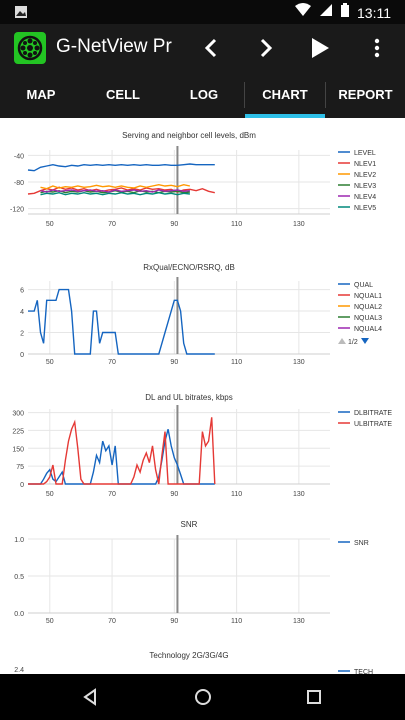 The height and width of the screenshot is (720, 405). What do you see at coordinates (115, 186) in the screenshot?
I see `series-line-nlev2` at bounding box center [115, 186].